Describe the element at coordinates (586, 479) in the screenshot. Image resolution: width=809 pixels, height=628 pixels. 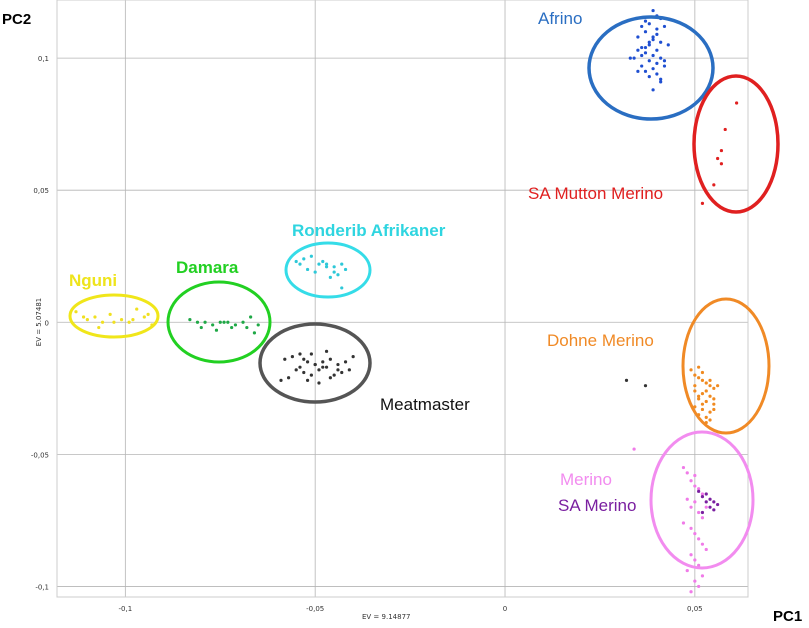
I see `group-label: Merino` at that location.